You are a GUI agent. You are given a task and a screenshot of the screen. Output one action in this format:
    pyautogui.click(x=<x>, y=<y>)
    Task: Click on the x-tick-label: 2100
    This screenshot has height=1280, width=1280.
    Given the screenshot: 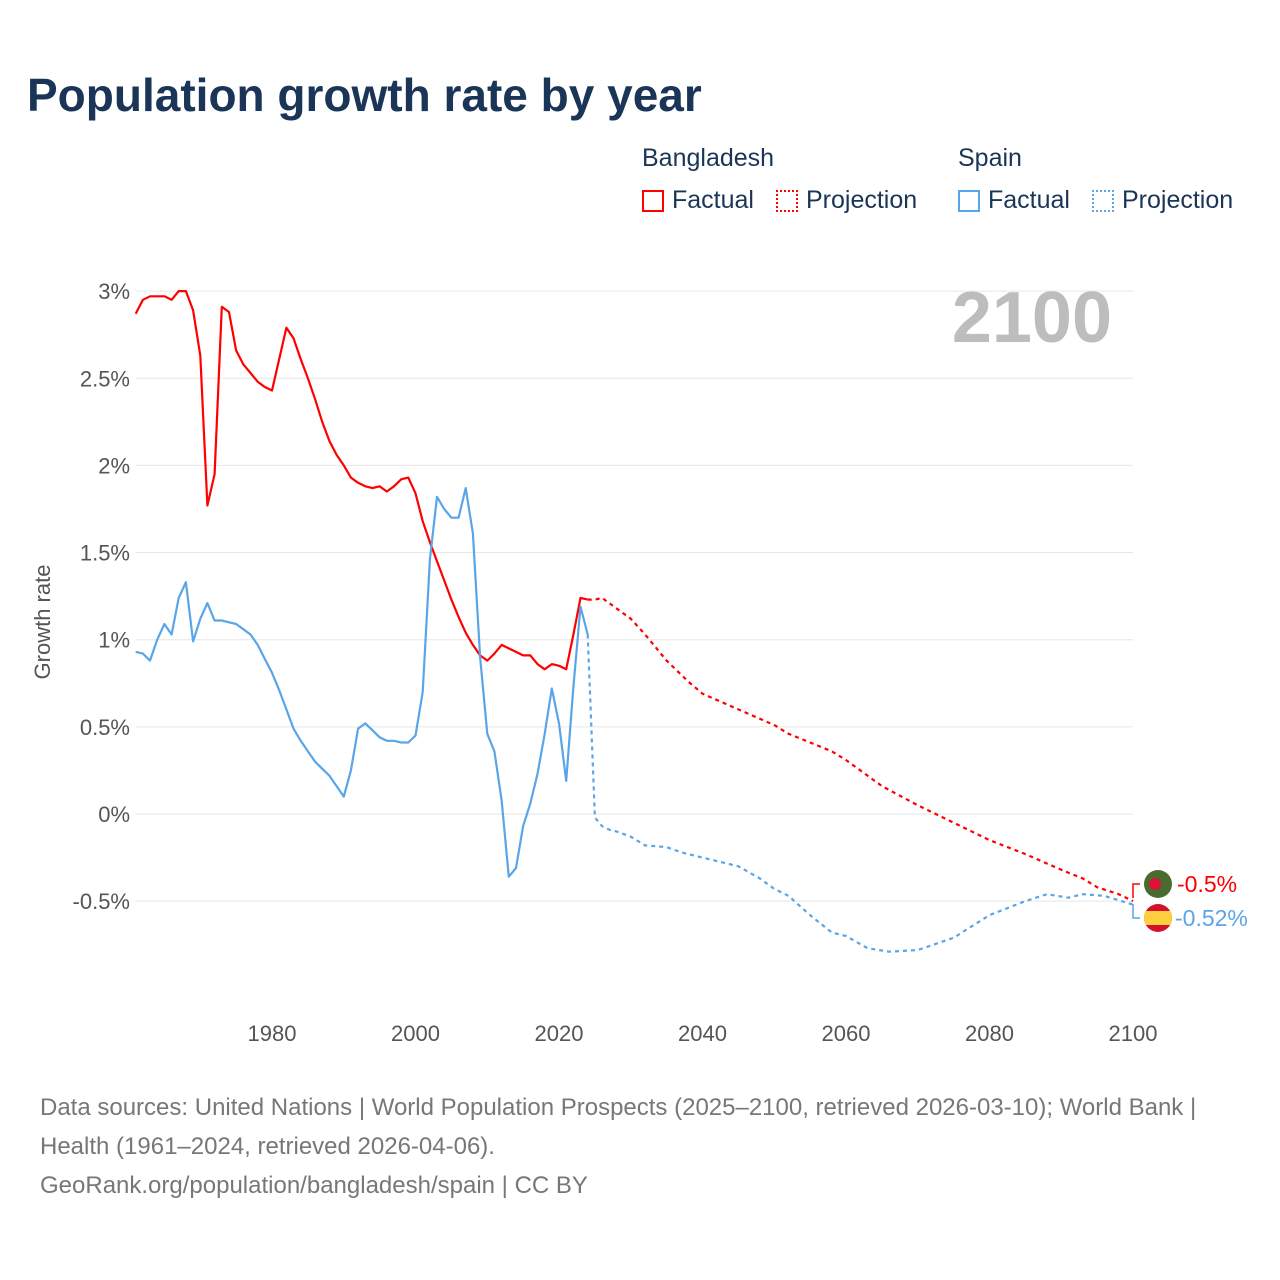 What is the action you would take?
    pyautogui.click(x=1133, y=1033)
    